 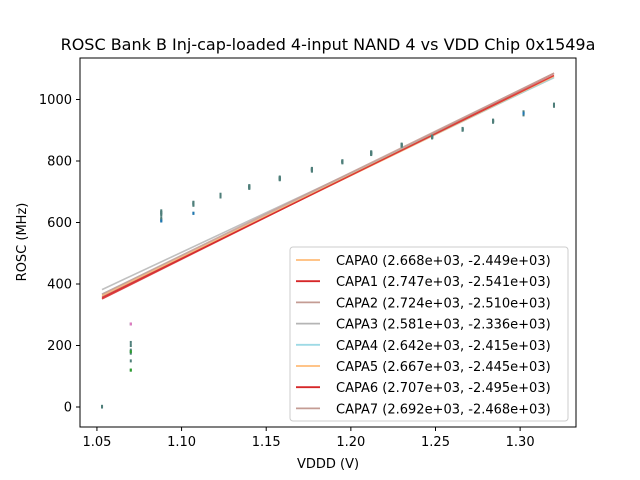 I want to click on legend-label-capa0: CAPA0 (2.668e+03, -2.449e+03), so click(x=443, y=261).